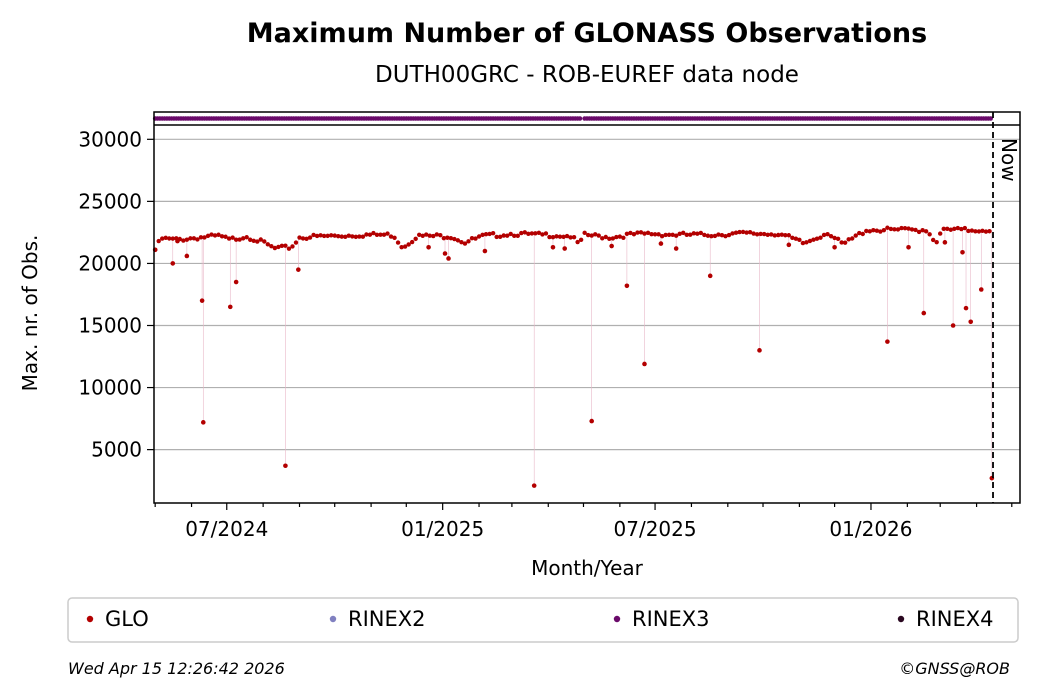 This screenshot has width=1040, height=699. What do you see at coordinates (127, 619) in the screenshot?
I see `legend-label: GLO` at bounding box center [127, 619].